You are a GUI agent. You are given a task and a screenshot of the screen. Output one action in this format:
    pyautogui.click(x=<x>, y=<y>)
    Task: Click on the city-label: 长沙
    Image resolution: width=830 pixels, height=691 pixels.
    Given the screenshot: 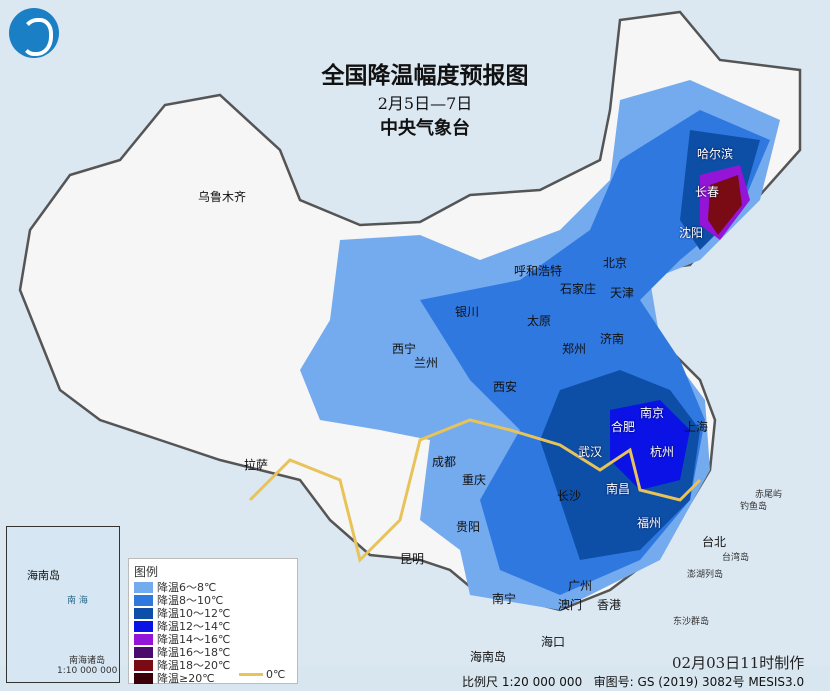 What is the action you would take?
    pyautogui.click(x=569, y=496)
    